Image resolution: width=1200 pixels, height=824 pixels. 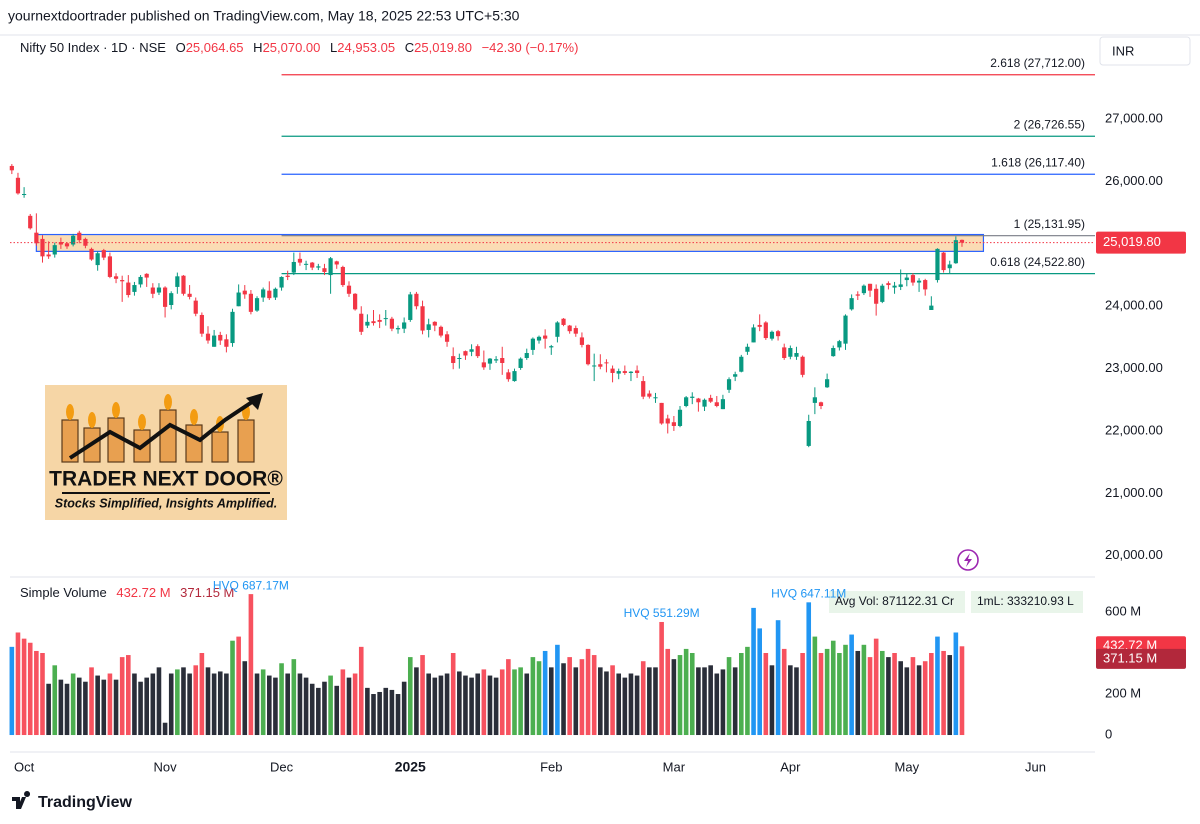 What do you see at coordinates (1145, 51) in the screenshot?
I see `currency-box` at bounding box center [1145, 51].